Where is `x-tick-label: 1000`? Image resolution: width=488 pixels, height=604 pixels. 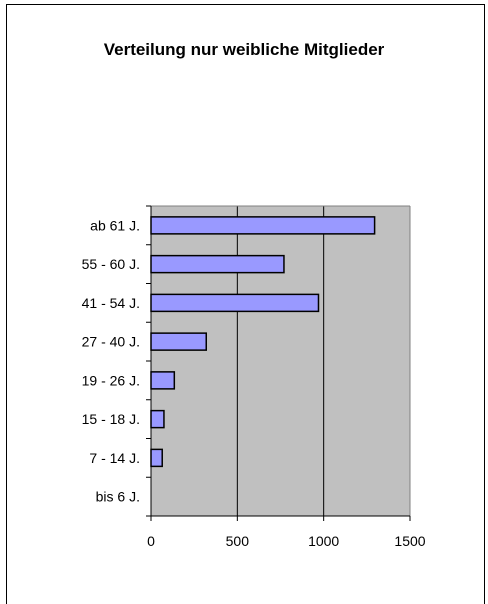
x-tick-label: 1000 is located at coordinates (323, 541).